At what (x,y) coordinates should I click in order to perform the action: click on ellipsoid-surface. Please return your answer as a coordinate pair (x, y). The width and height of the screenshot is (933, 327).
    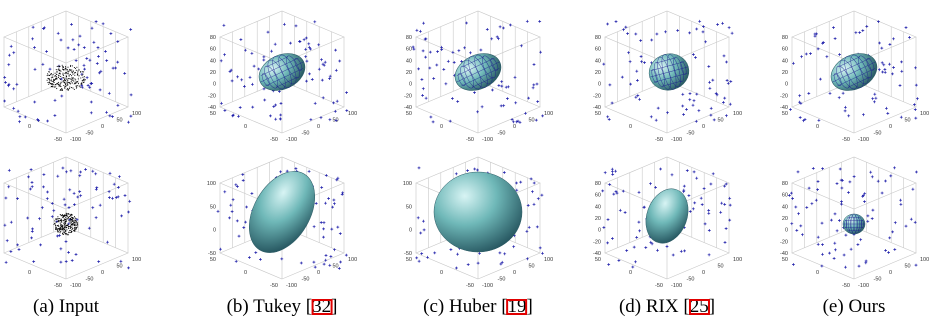
    Looking at the image, I should click on (282, 212).